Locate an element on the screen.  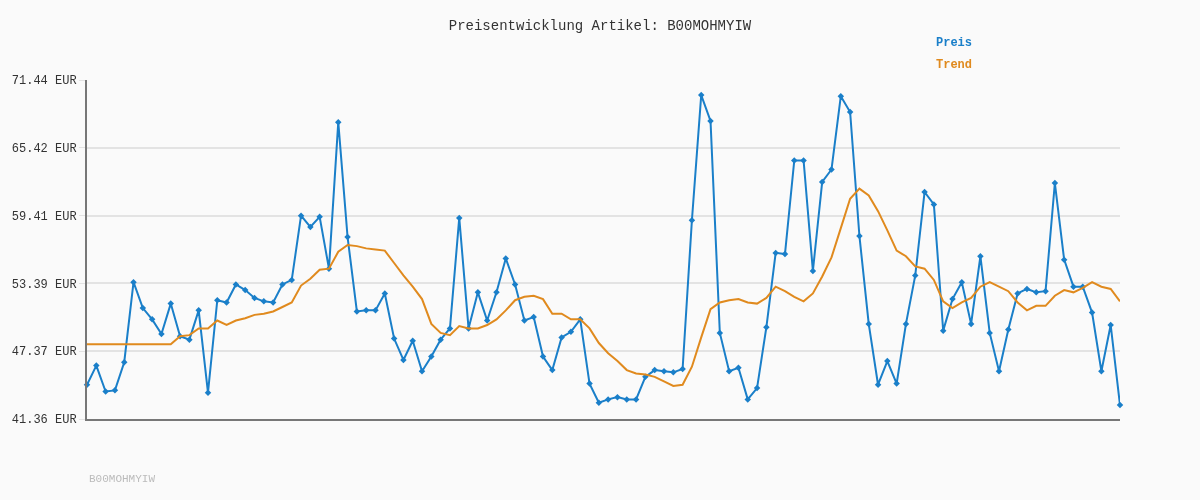
y-tick-label: 53.39 EUR is located at coordinates (44, 284).